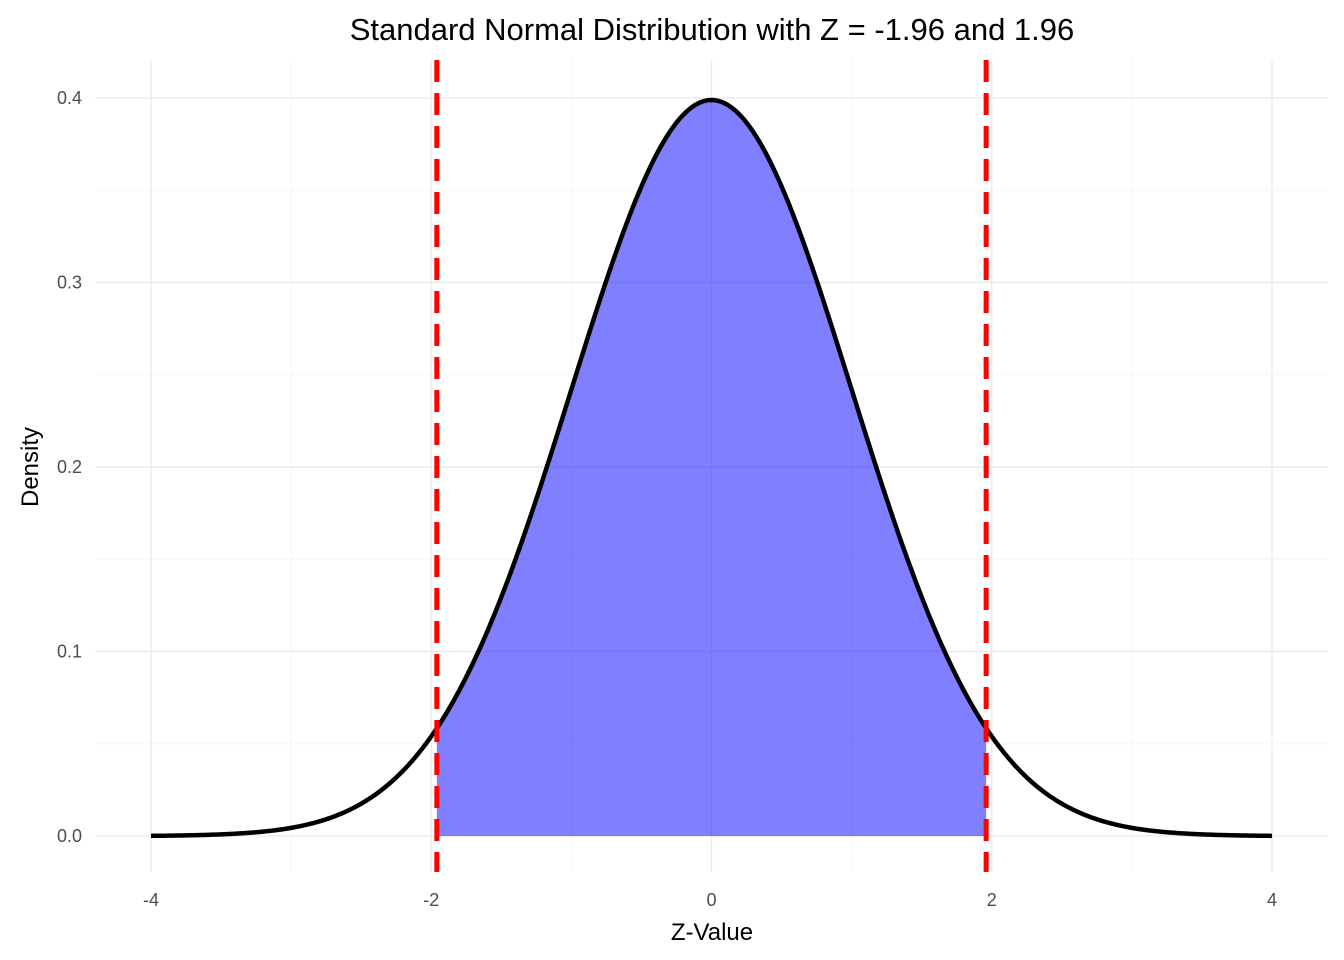  I want to click on x-tick-labels: -4 -2 0 2 4, so click(710, 900).